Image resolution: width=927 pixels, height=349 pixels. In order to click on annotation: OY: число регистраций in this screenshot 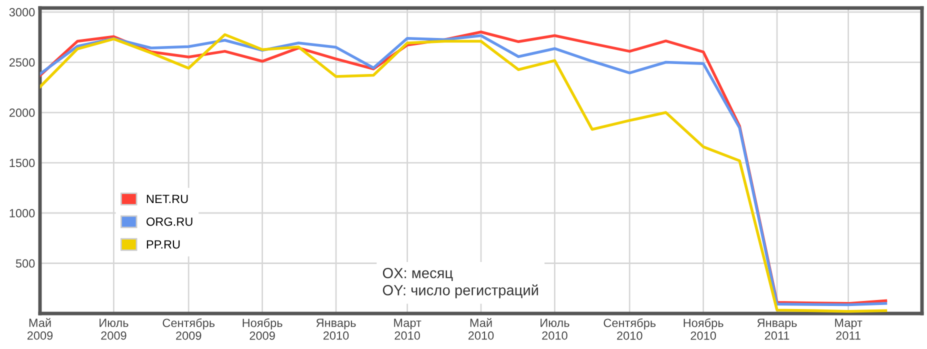, I will do `click(460, 291)`.